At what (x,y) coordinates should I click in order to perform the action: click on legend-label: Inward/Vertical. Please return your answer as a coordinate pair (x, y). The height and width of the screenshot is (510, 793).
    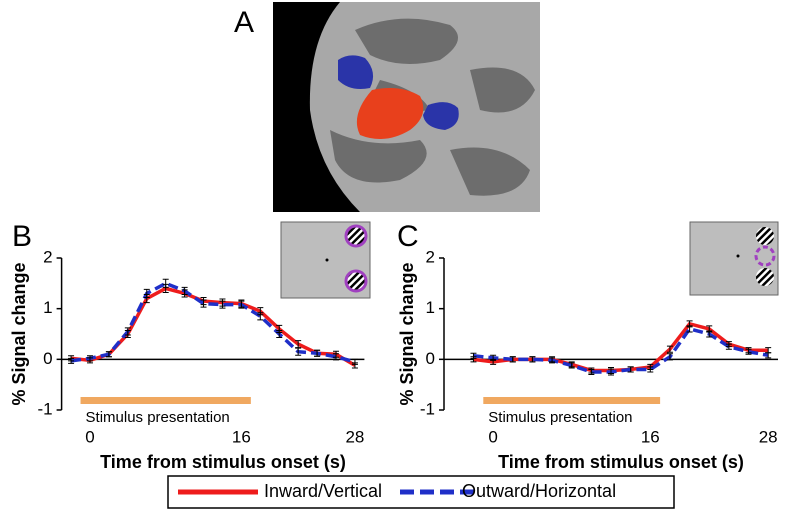
    Looking at the image, I should click on (323, 491).